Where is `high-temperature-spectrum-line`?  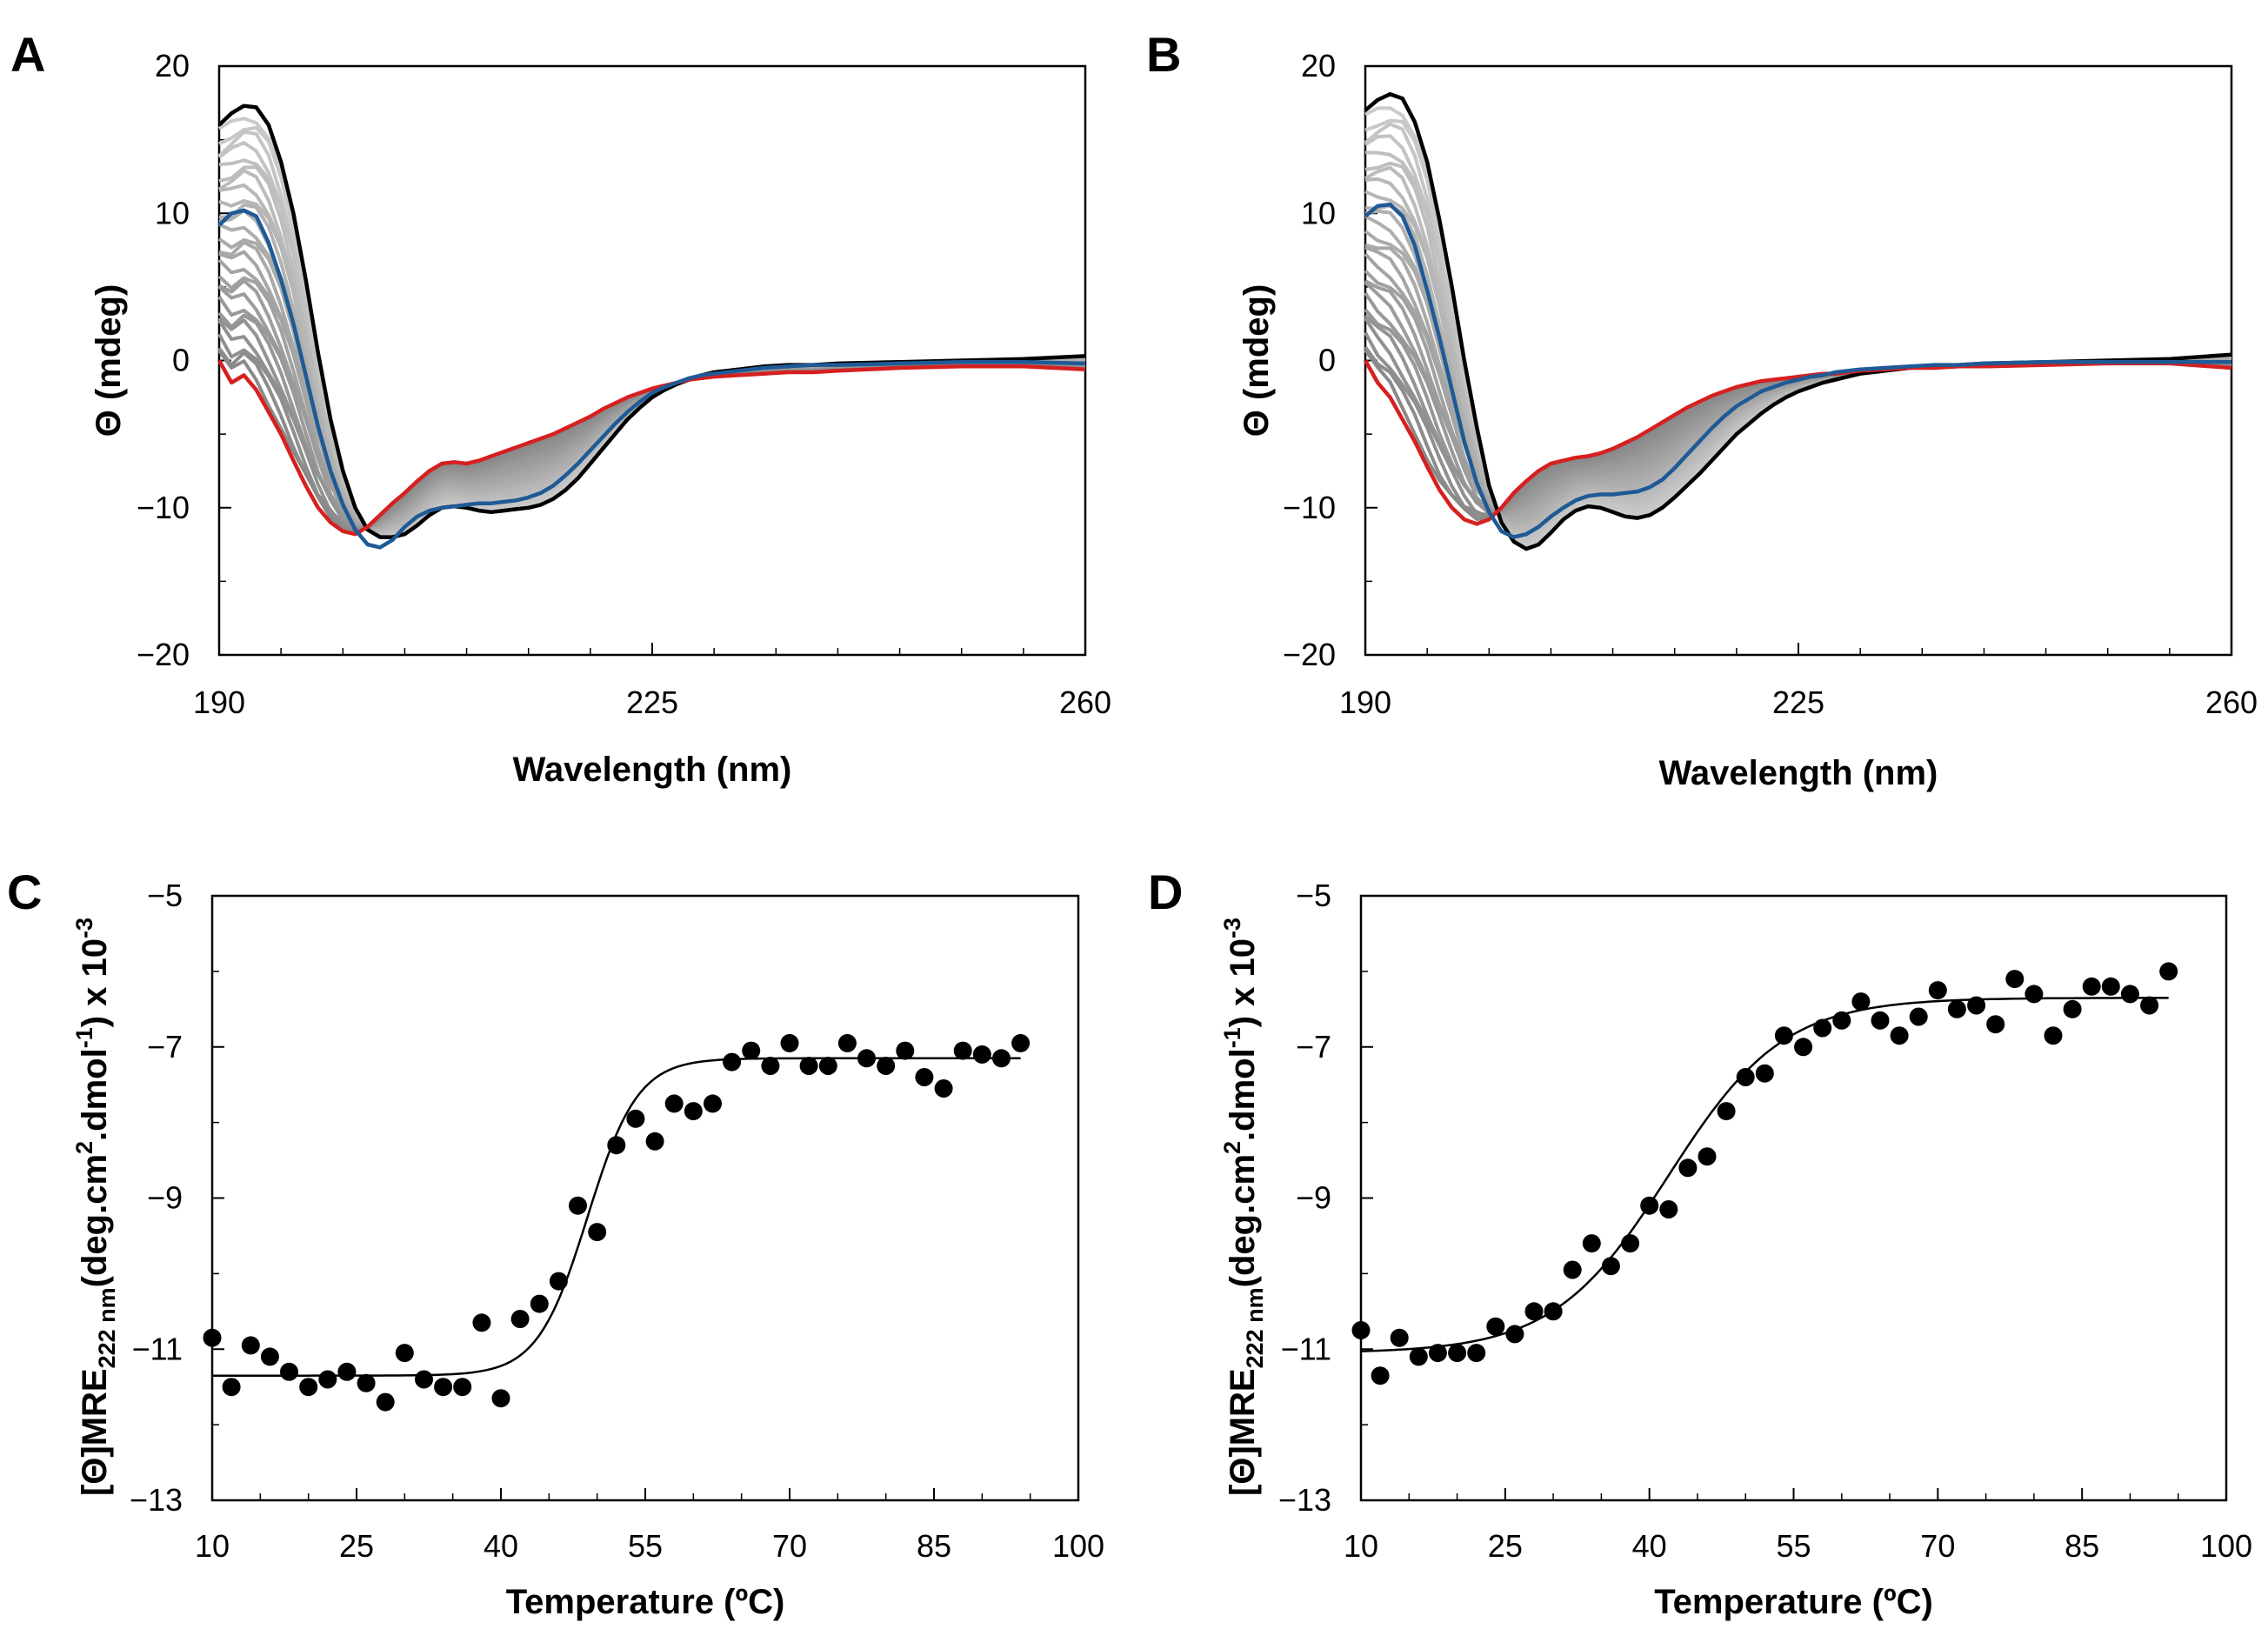
high-temperature-spectrum-line is located at coordinates (651, 448).